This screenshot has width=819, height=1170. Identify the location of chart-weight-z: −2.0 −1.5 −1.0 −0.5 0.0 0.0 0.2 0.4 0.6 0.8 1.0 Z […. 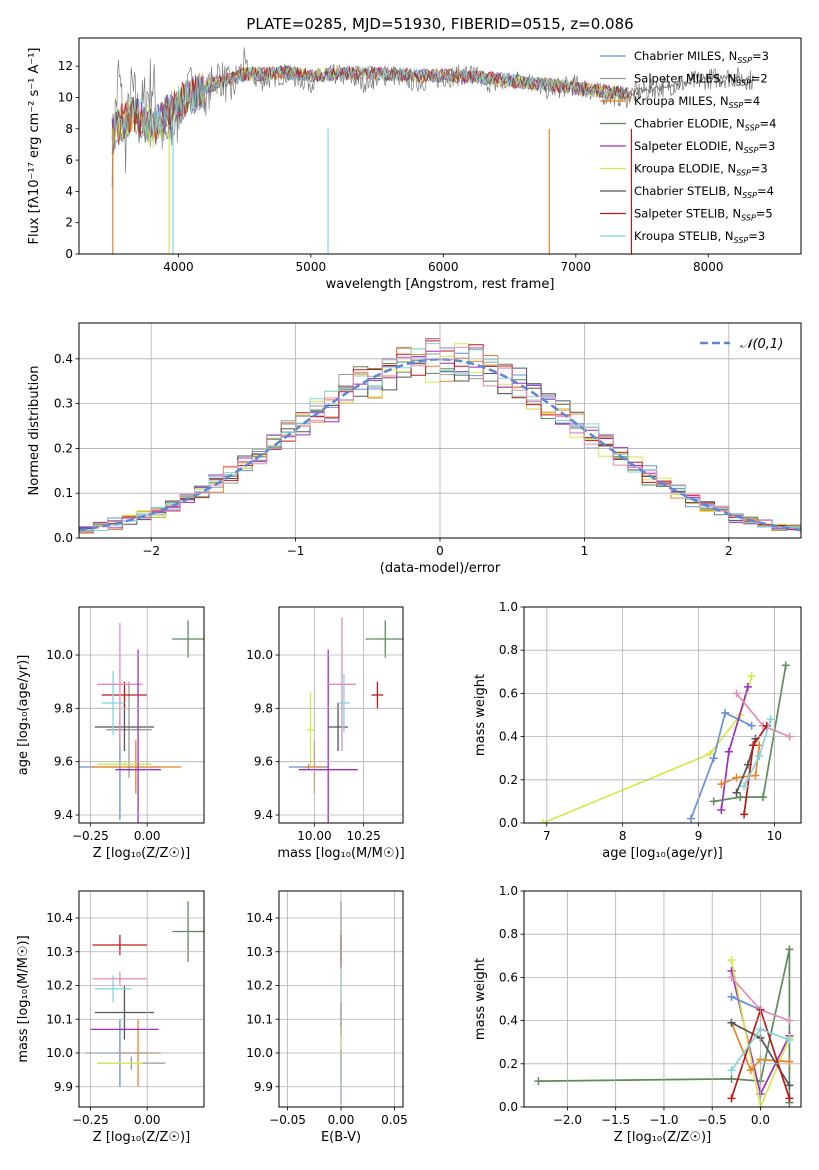
(637, 1014).